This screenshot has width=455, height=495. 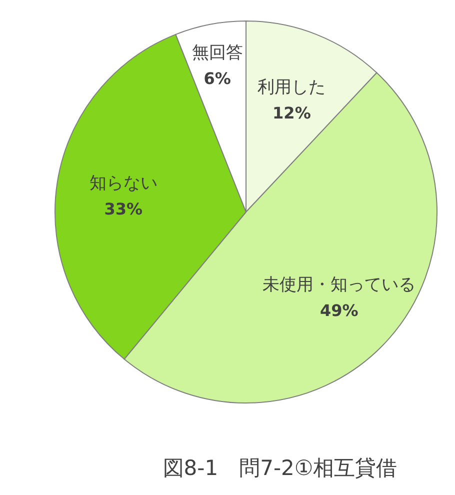 I want to click on data-label: 49%, so click(x=339, y=310).